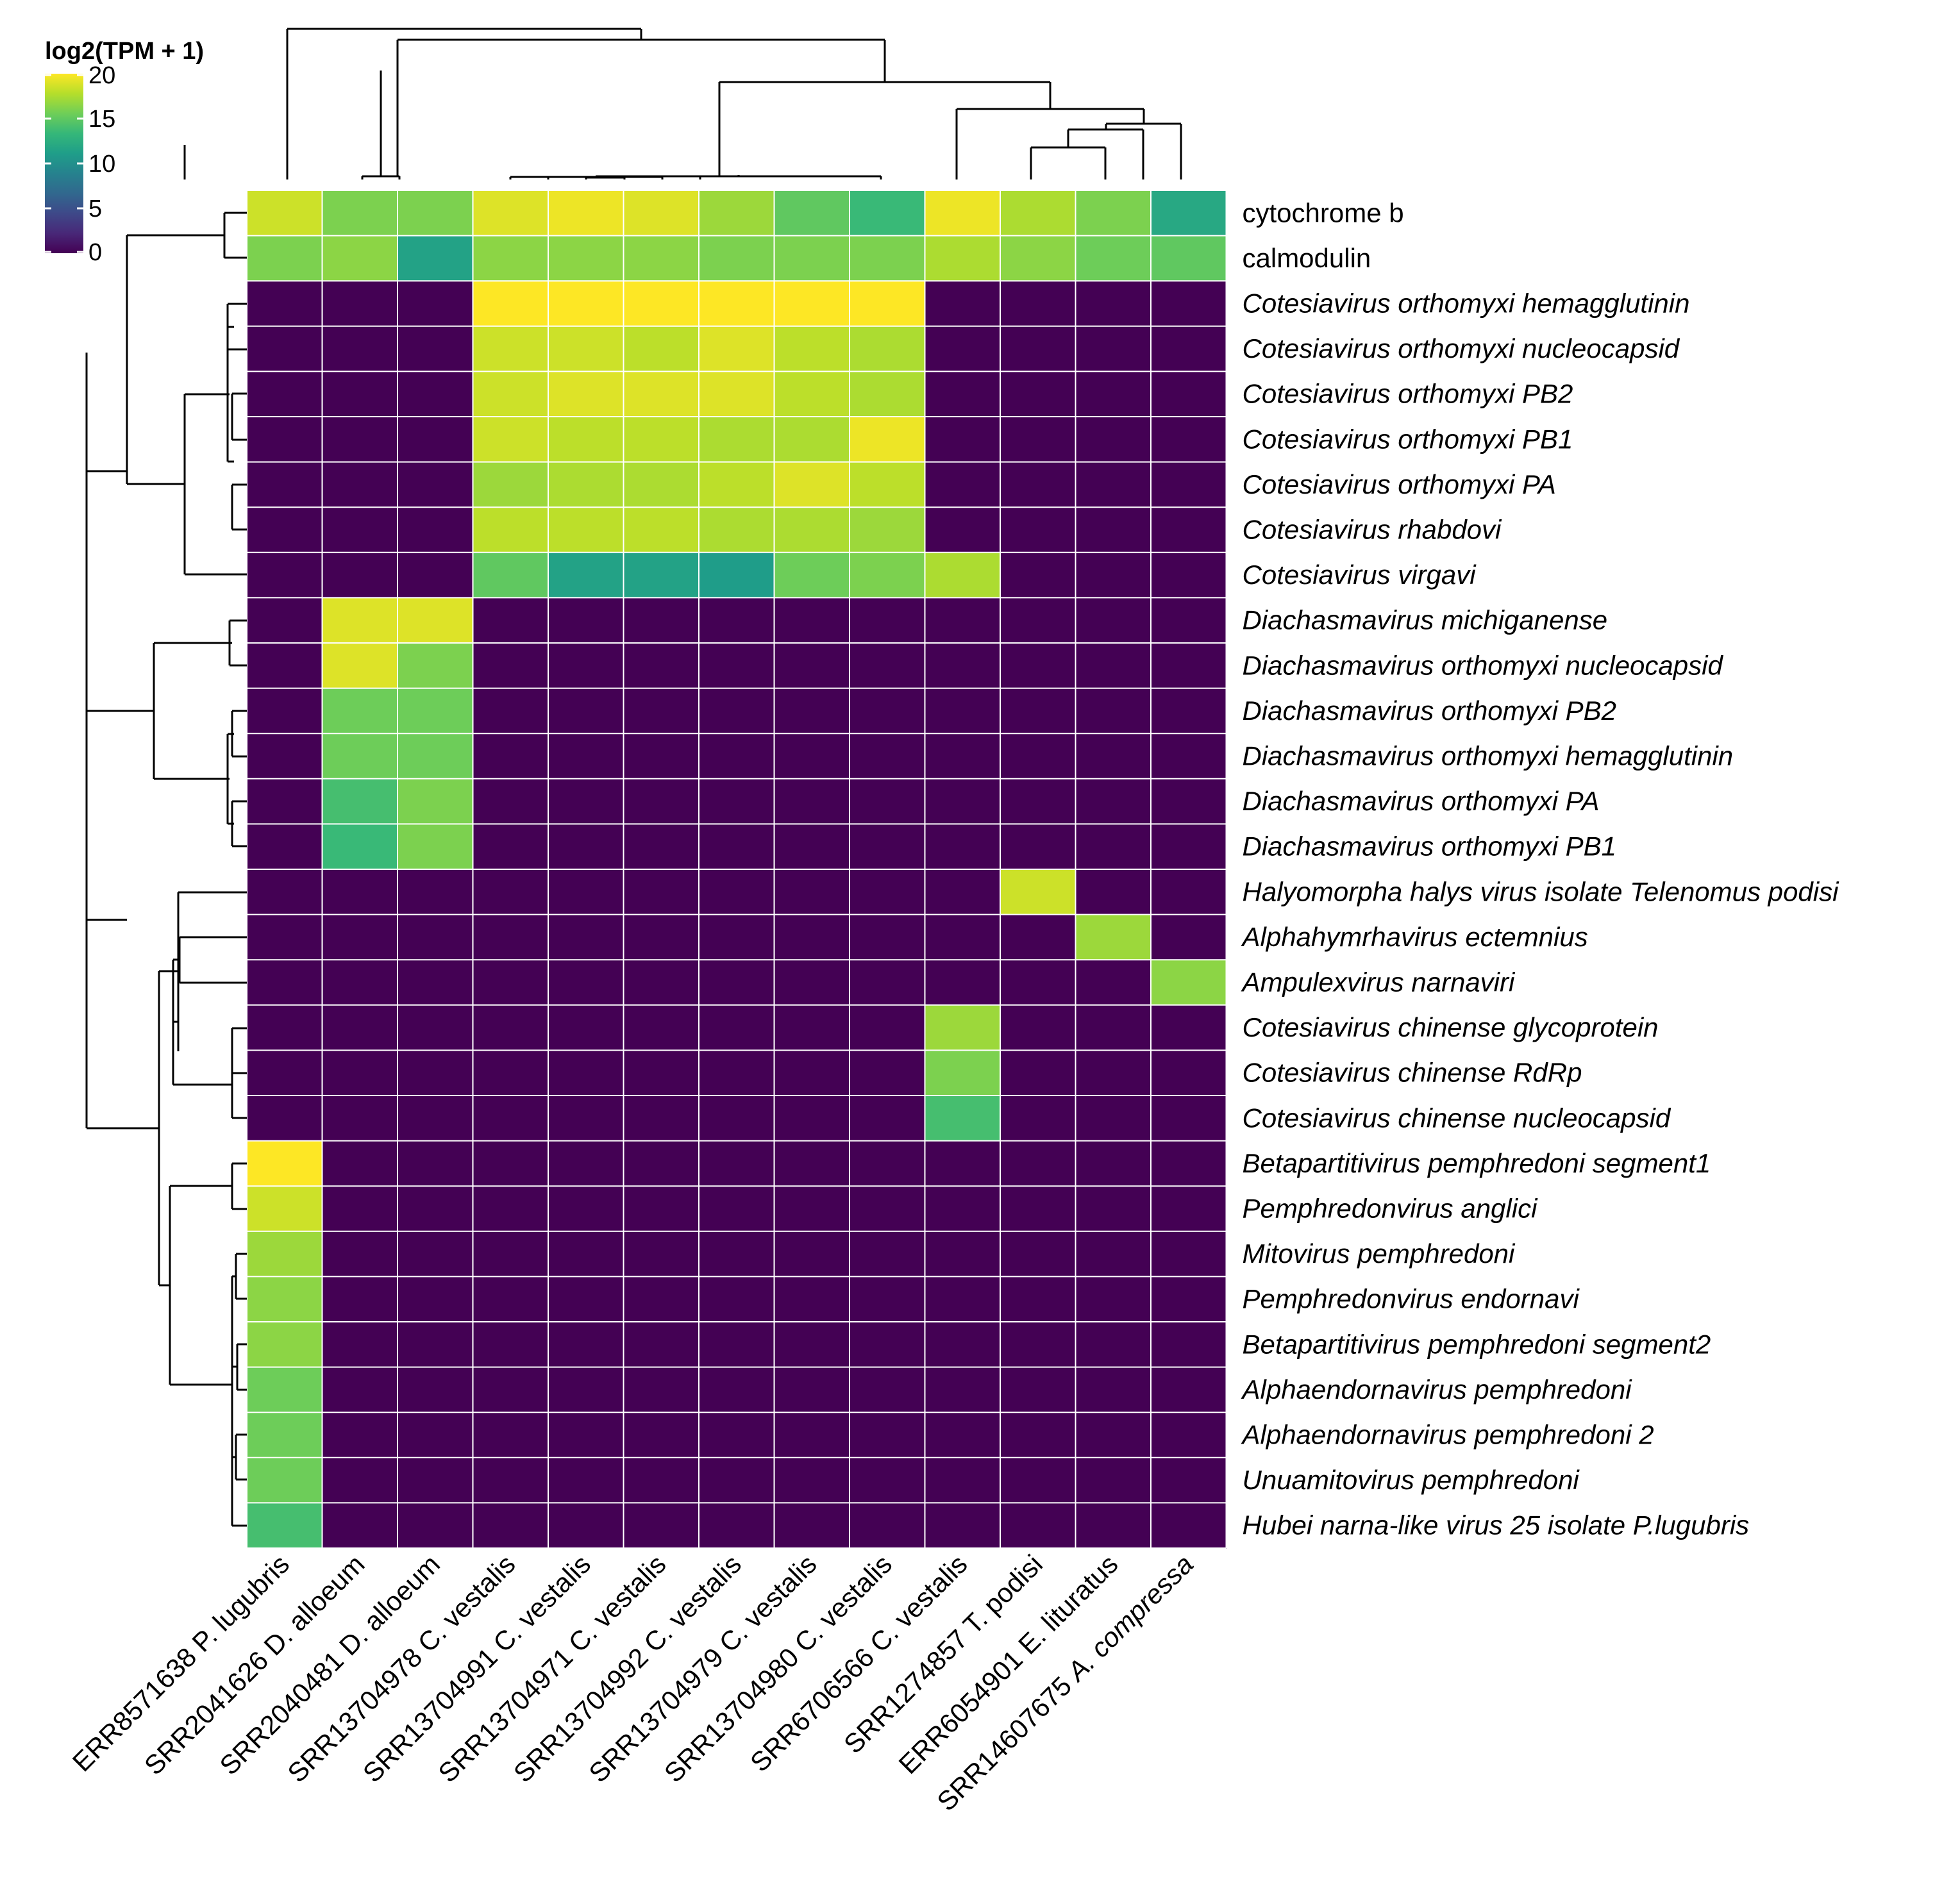 The width and height of the screenshot is (1960, 1884). Describe the element at coordinates (1373, 530) in the screenshot. I see `row-label: Cotesiavirus rhabdovi` at that location.